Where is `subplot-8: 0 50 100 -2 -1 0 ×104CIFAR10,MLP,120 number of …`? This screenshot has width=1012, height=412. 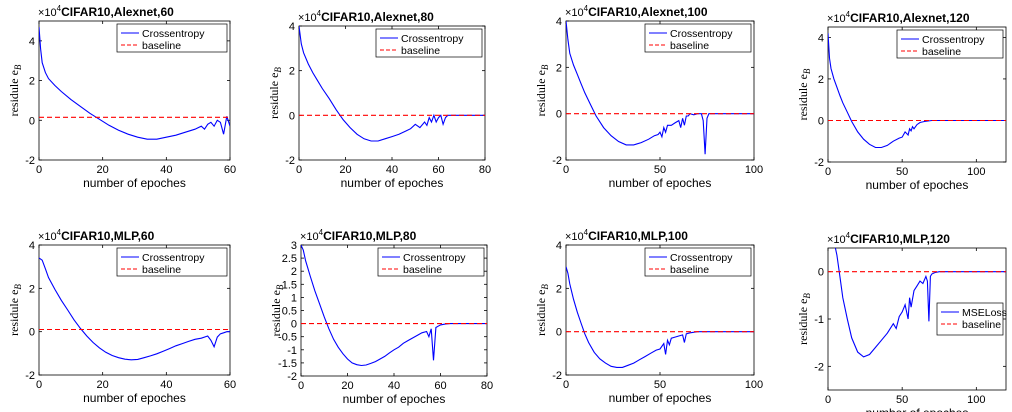
subplot-8: 0 50 100 -2 -1 0 ×104CIFAR10,MLP,120 number of … is located at coordinates (901, 321).